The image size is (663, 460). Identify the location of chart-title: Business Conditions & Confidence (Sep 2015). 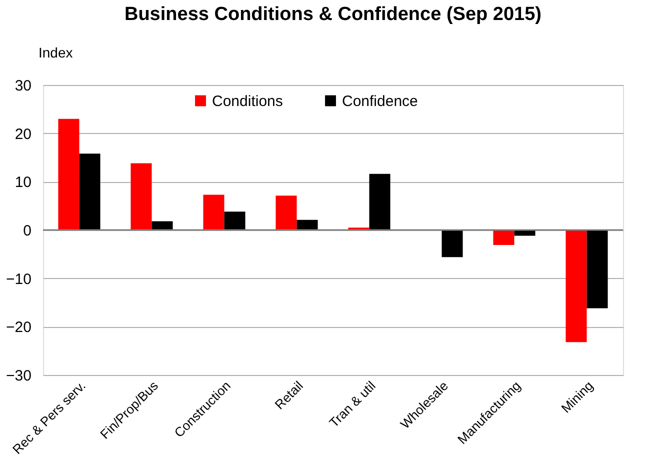
(333, 14).